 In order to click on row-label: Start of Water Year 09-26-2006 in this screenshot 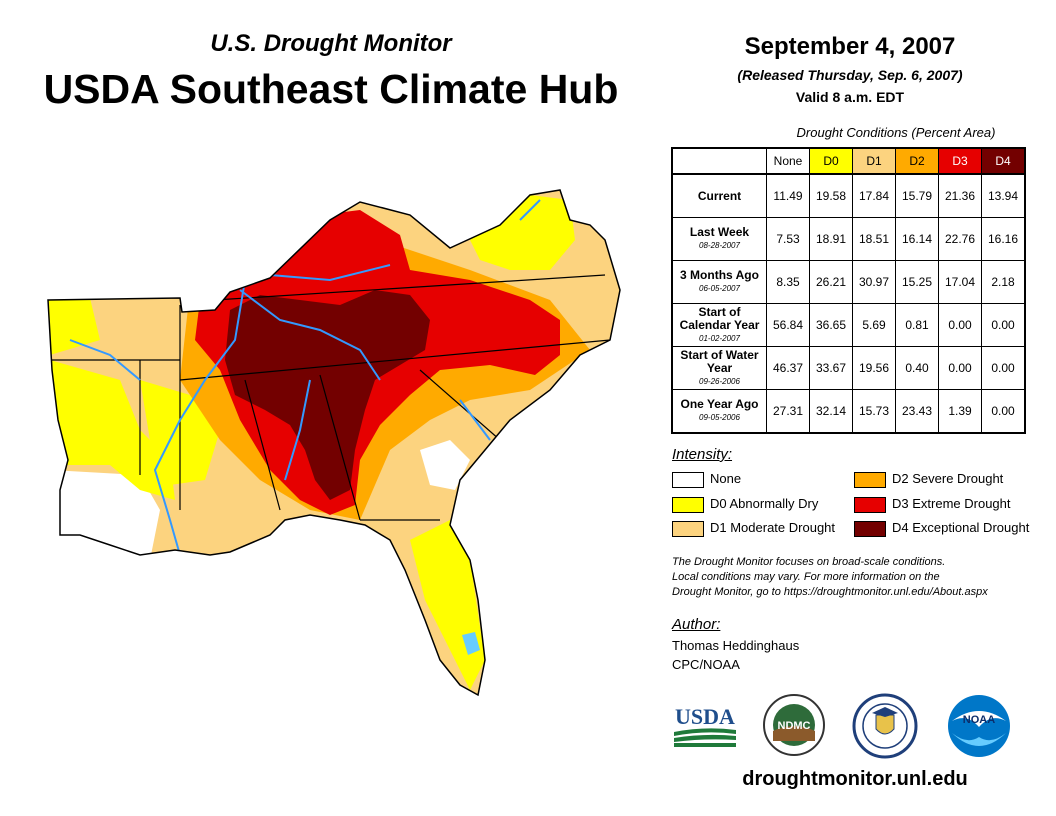, I will do `click(719, 368)`.